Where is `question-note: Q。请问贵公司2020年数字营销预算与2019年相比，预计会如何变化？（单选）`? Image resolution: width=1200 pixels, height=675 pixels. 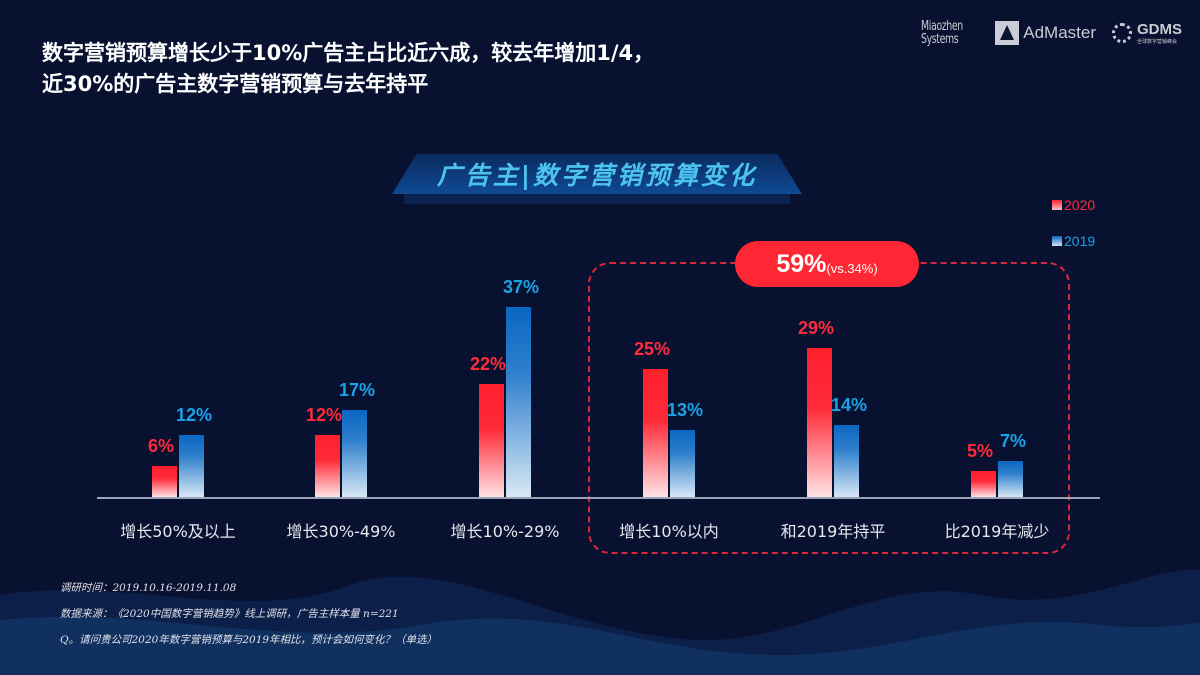
question-note: Q。请问贵公司2020年数字营销预算与2019年相比，预计会如何变化？（单选） is located at coordinates (249, 640).